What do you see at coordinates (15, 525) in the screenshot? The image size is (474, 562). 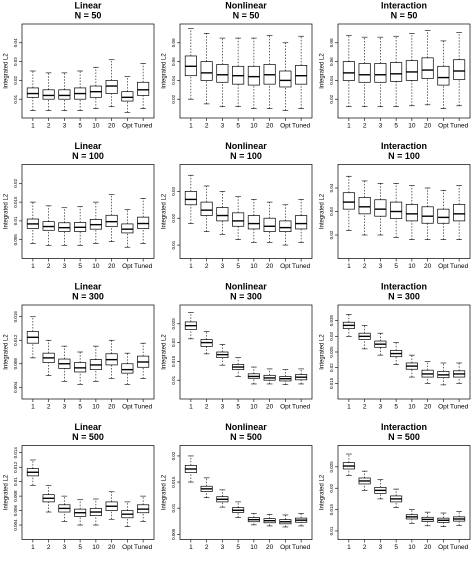 I see `y-tick-label: 0.004` at bounding box center [15, 525].